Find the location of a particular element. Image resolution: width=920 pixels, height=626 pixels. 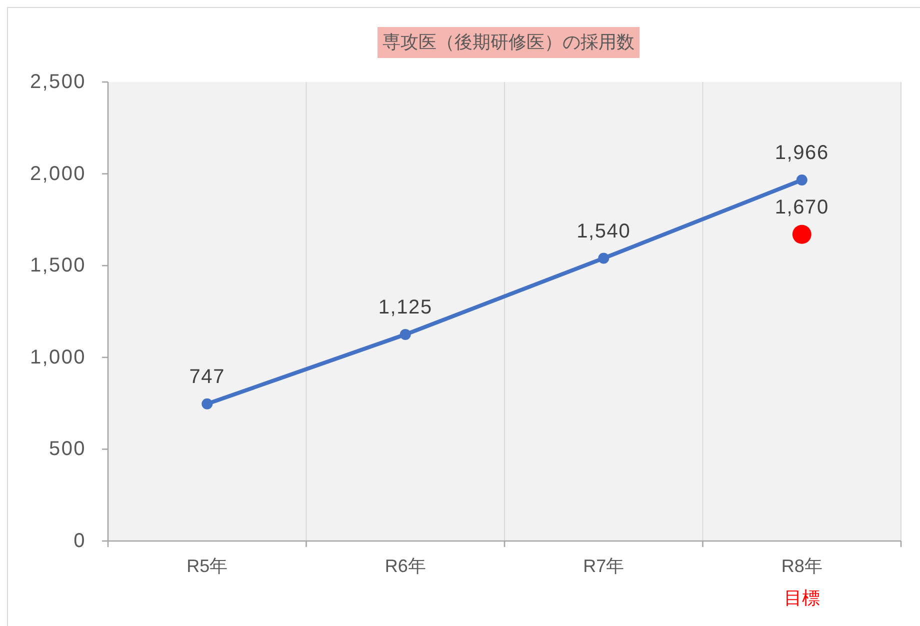

y-tick-label: 1,000 is located at coordinates (58, 357).